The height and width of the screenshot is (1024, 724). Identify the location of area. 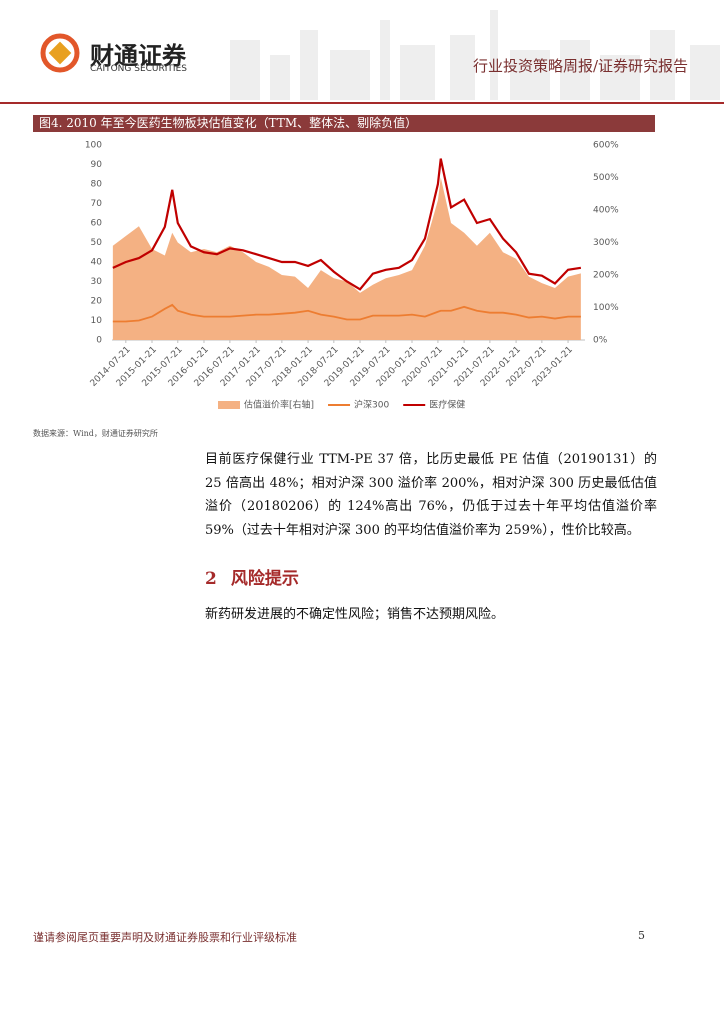
(346, 258).